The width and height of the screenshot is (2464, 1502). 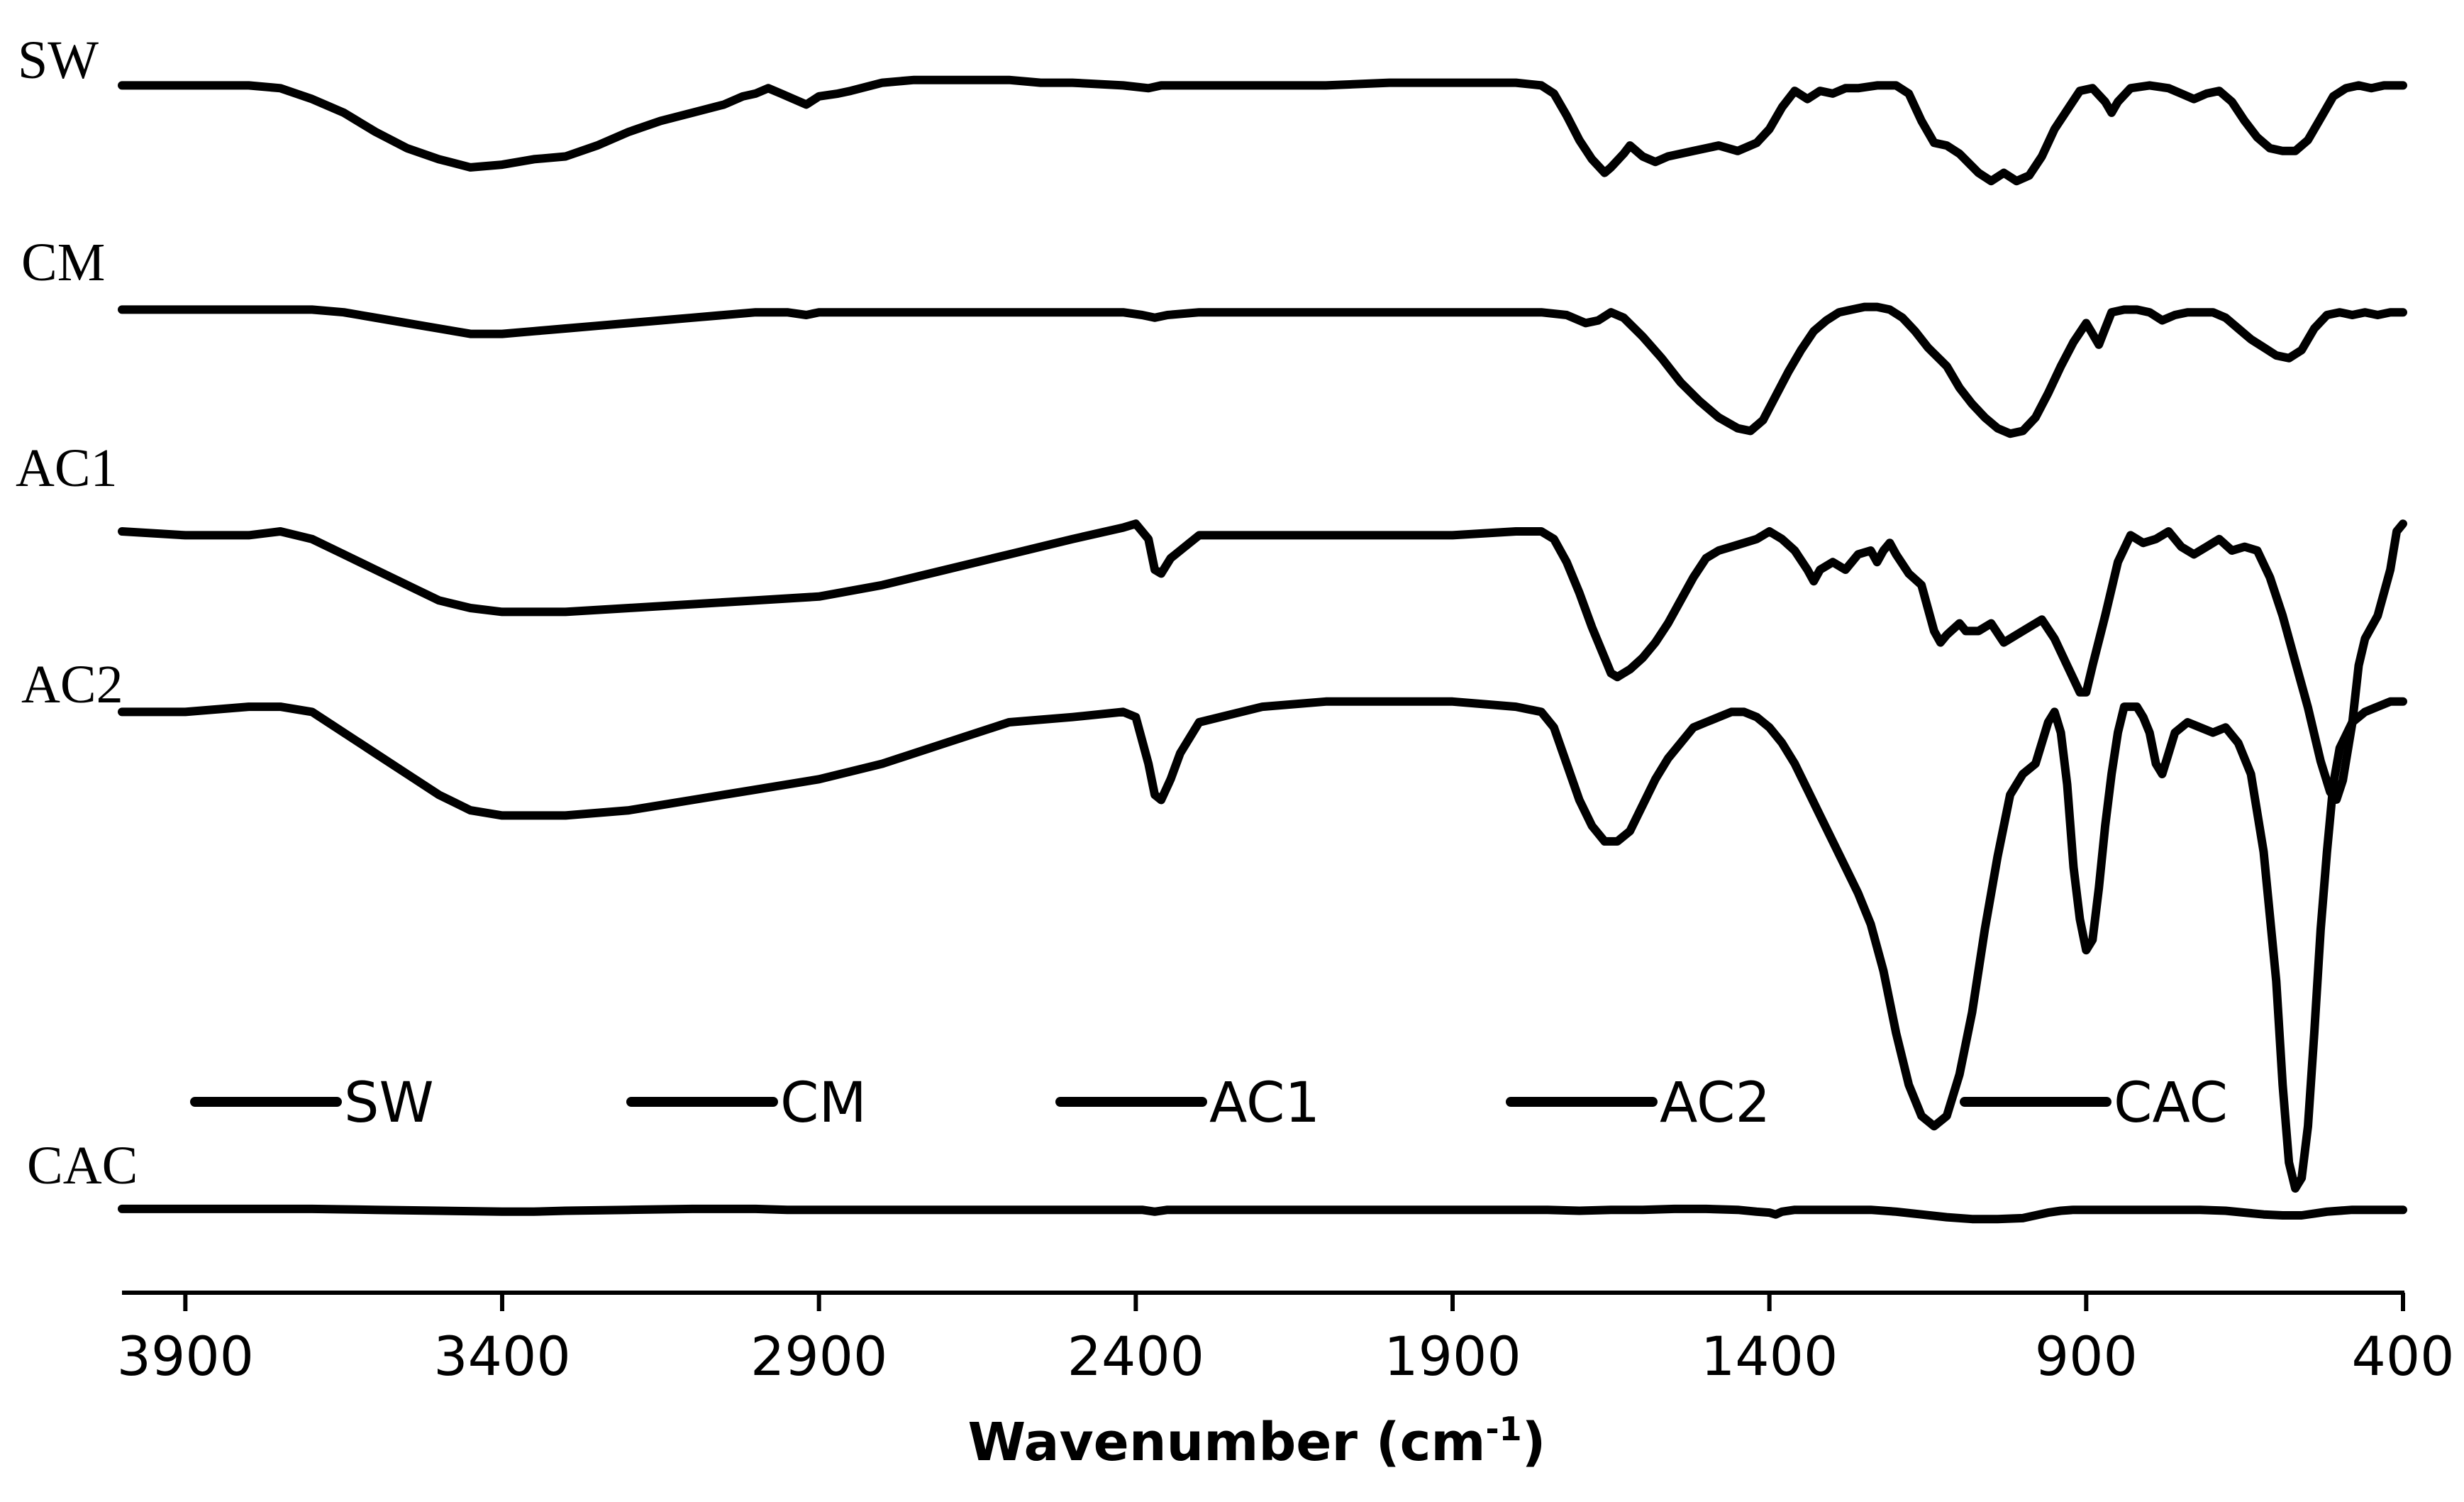 What do you see at coordinates (823, 1103) in the screenshot?
I see `legend-label-cm: CM` at bounding box center [823, 1103].